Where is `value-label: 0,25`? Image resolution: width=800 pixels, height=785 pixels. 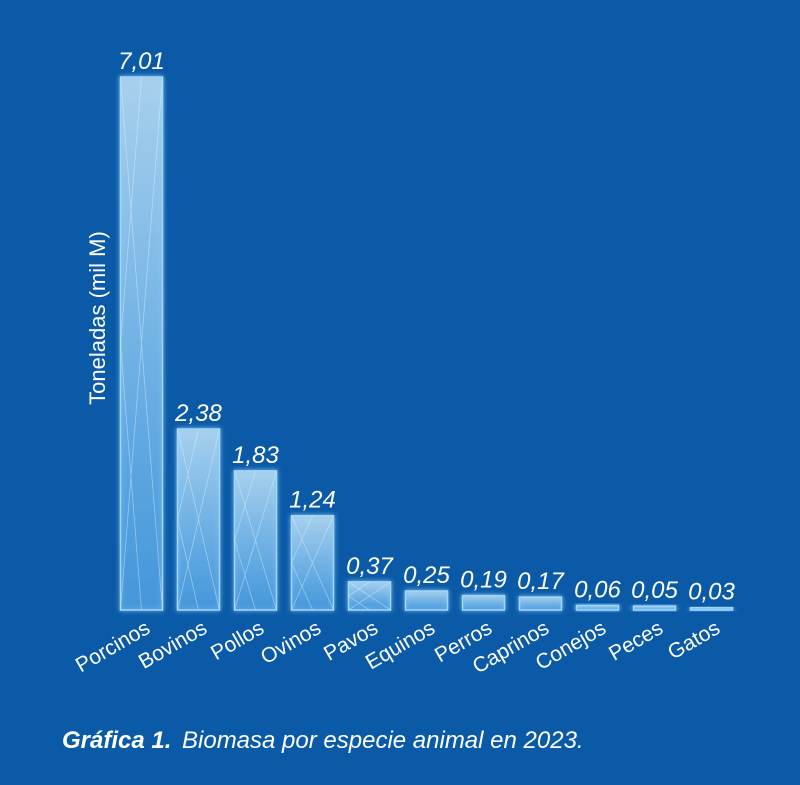 value-label: 0,25 is located at coordinates (426, 575).